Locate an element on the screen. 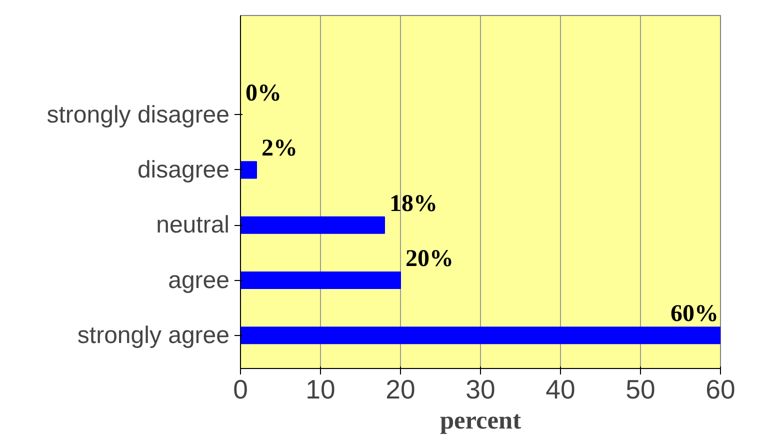 This screenshot has height=437, width=780. x-tick-label: 60 is located at coordinates (721, 389).